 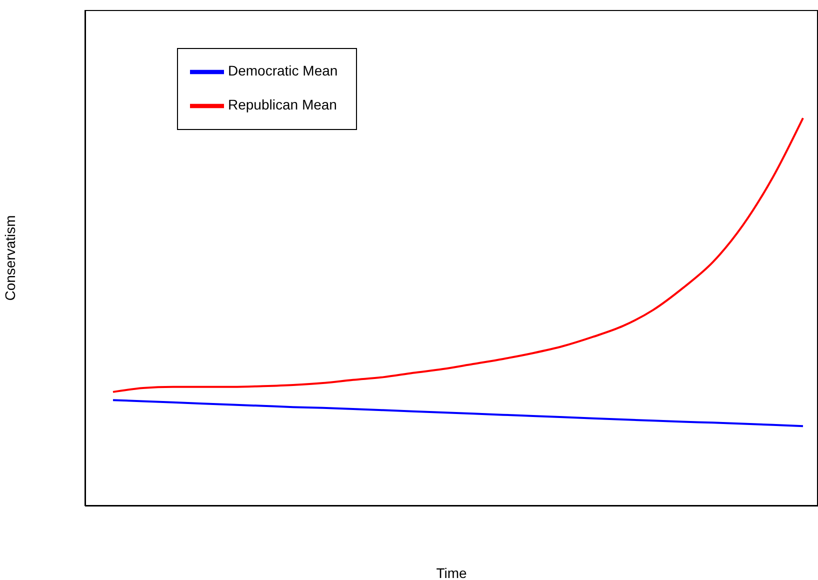 I want to click on legend-label: Democratic Mean, so click(x=283, y=70).